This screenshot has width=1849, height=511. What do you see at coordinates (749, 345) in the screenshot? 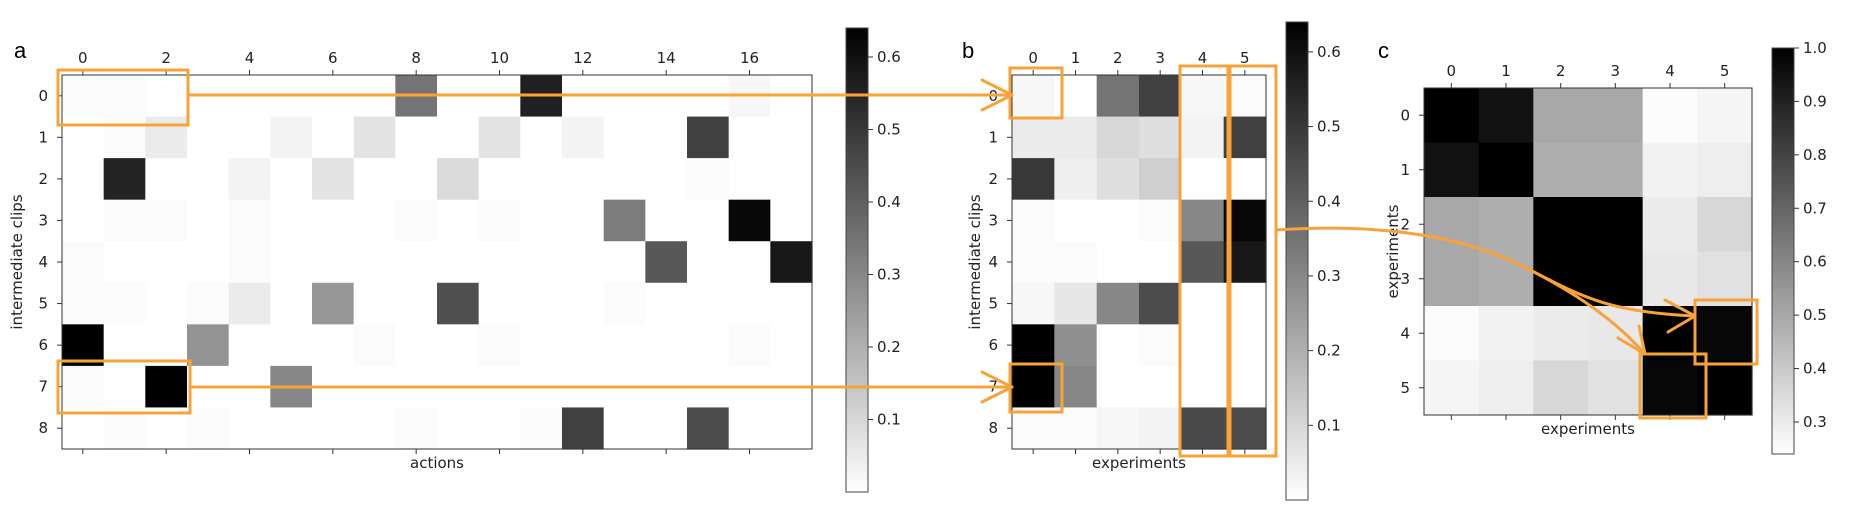
I see `heatmap-cell-a-r6-c16` at bounding box center [749, 345].